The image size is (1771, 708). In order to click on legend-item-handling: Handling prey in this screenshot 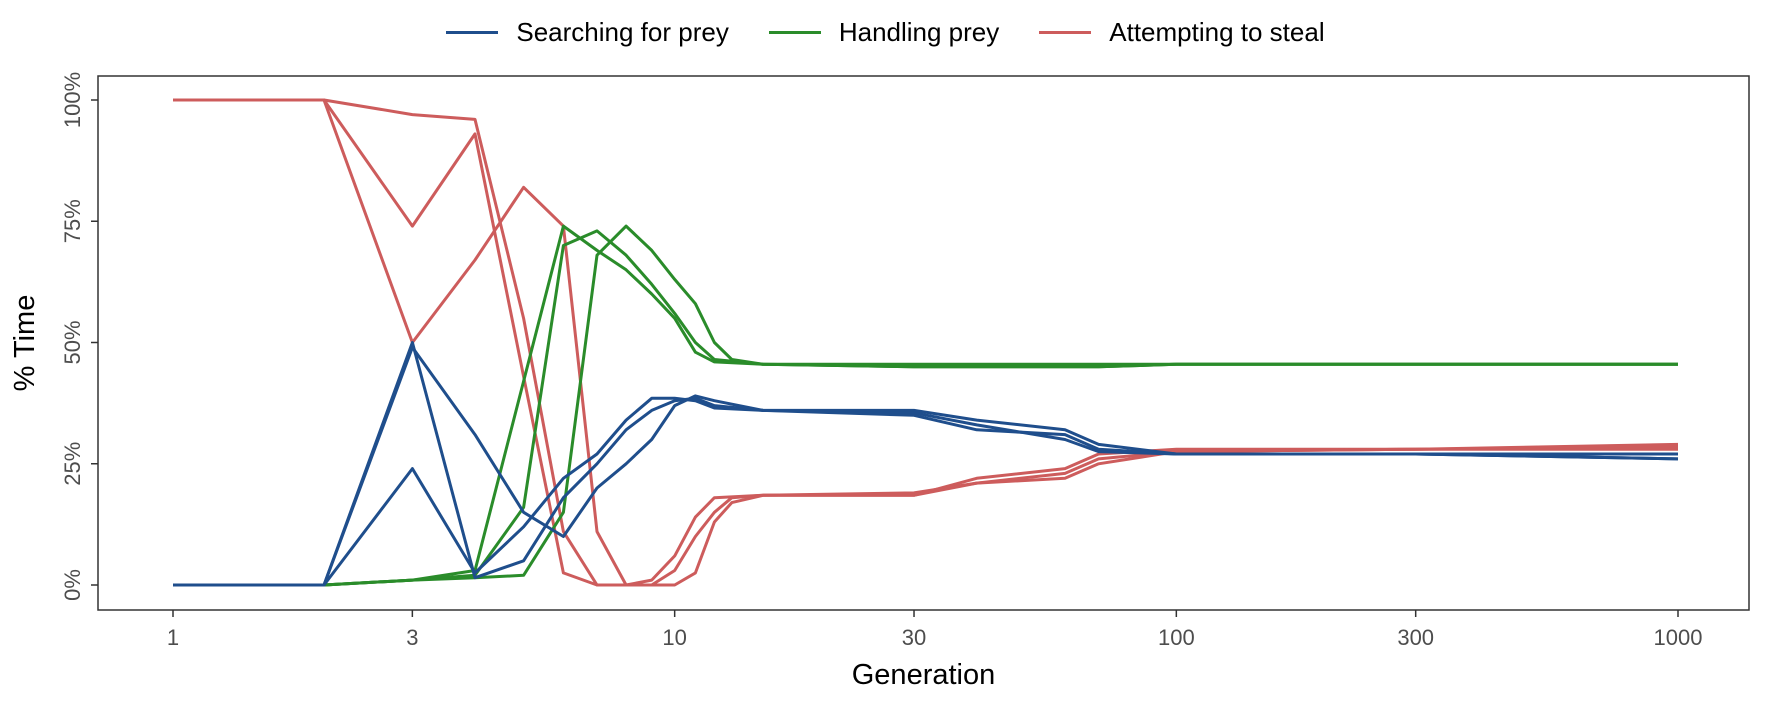, I will do `click(884, 32)`.